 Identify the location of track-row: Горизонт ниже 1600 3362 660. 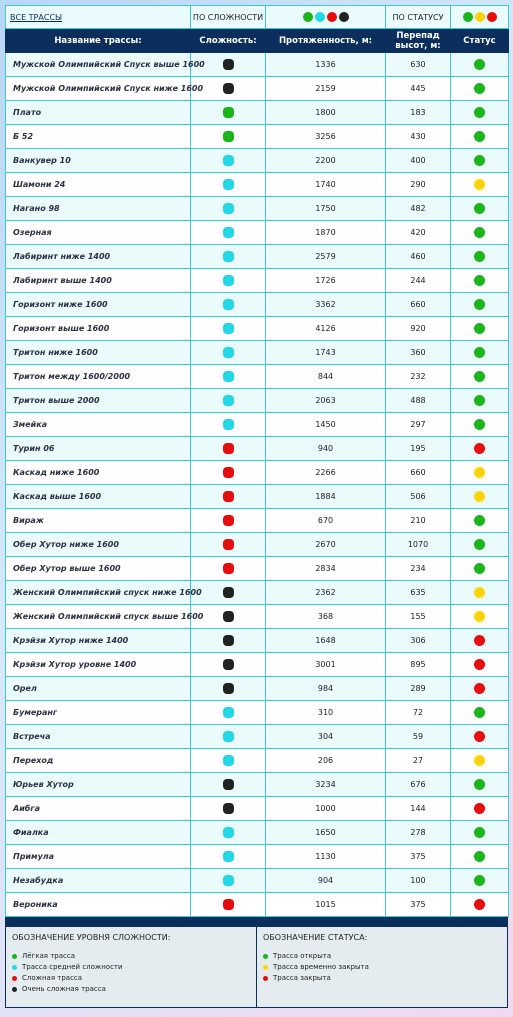
(257, 304).